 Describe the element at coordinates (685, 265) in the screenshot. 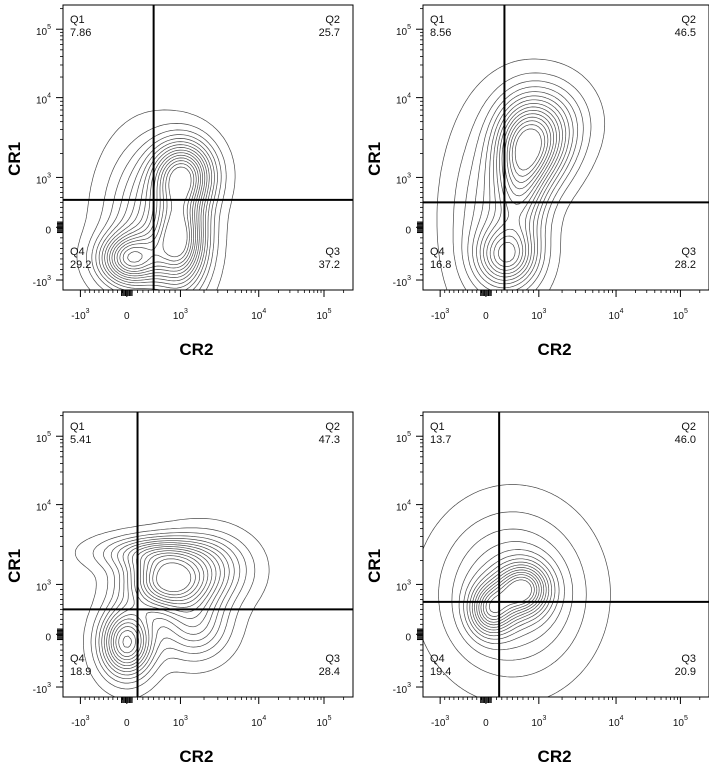

I see `q3-value: 28.2` at that location.